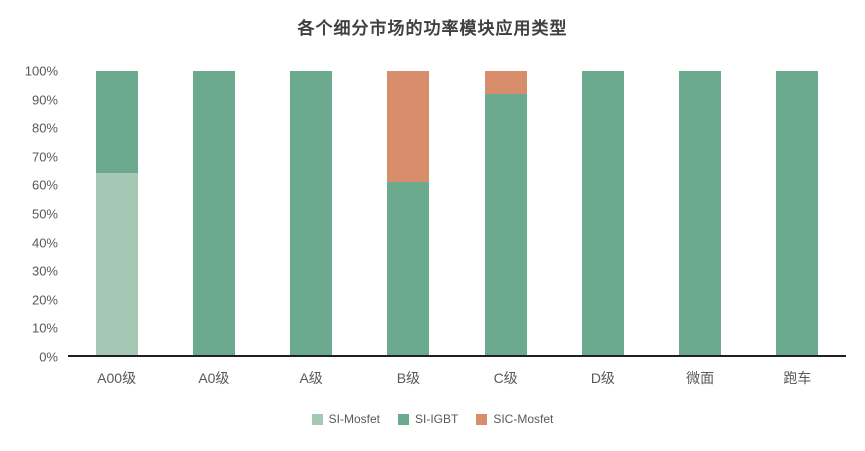 The image size is (865, 451). I want to click on y-axis-label: 20%, so click(44, 300).